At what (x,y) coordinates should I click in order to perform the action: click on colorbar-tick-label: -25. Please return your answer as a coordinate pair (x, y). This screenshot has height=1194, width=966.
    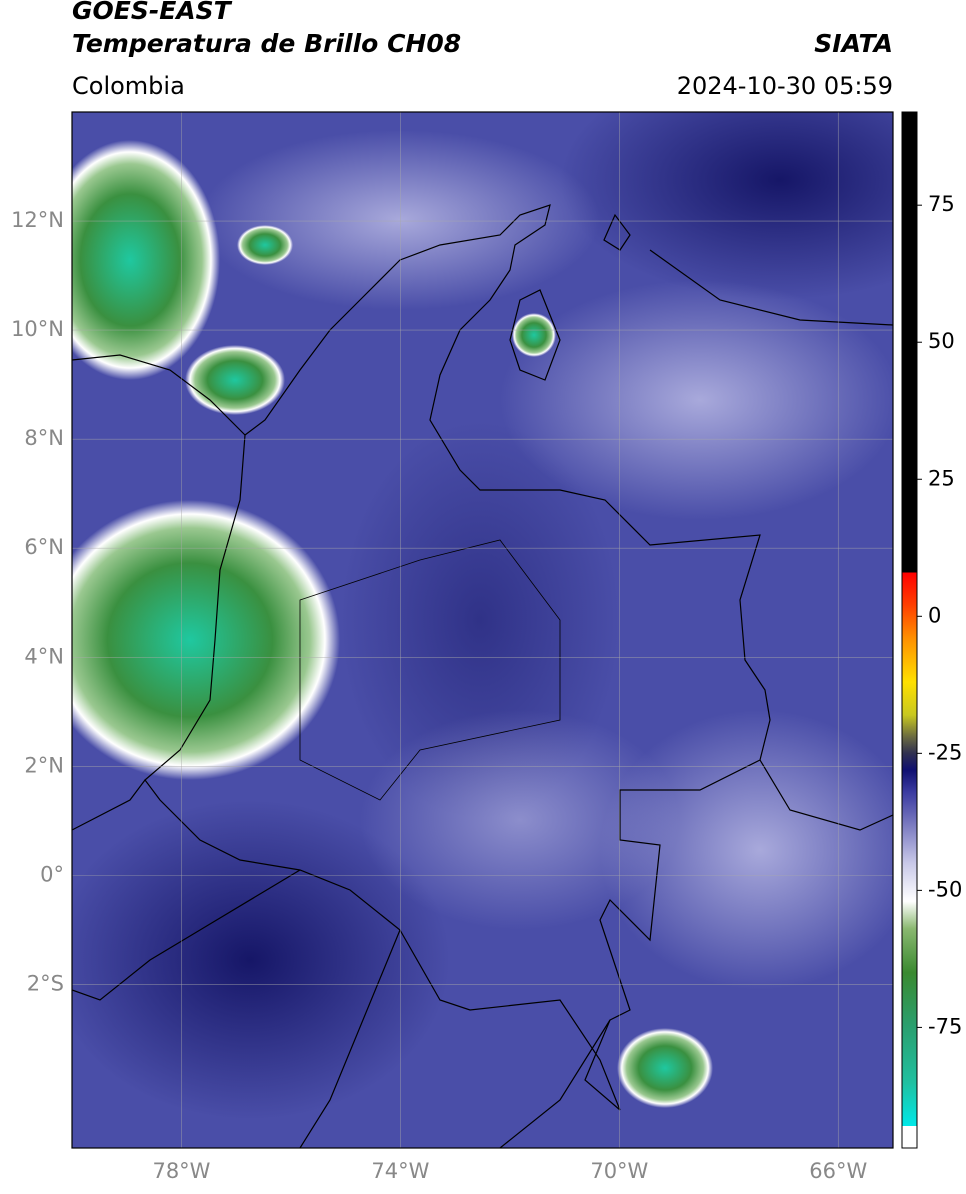
    Looking at the image, I should click on (945, 752).